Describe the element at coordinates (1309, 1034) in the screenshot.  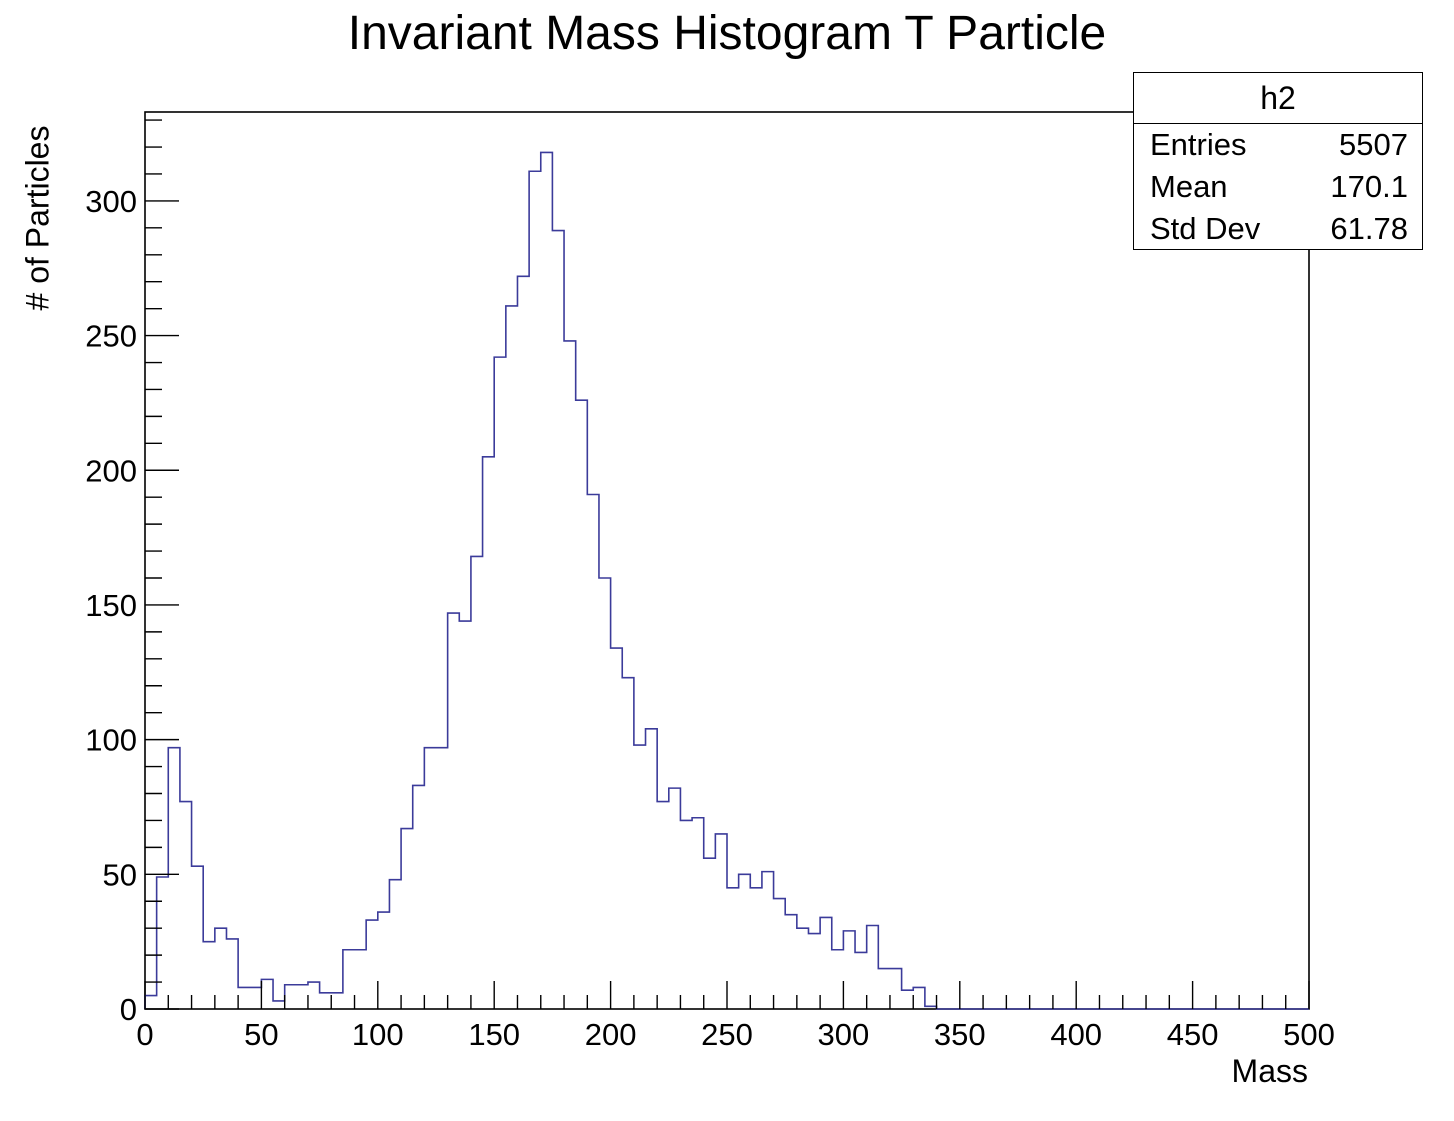
I see `x-tick-label: 500` at that location.